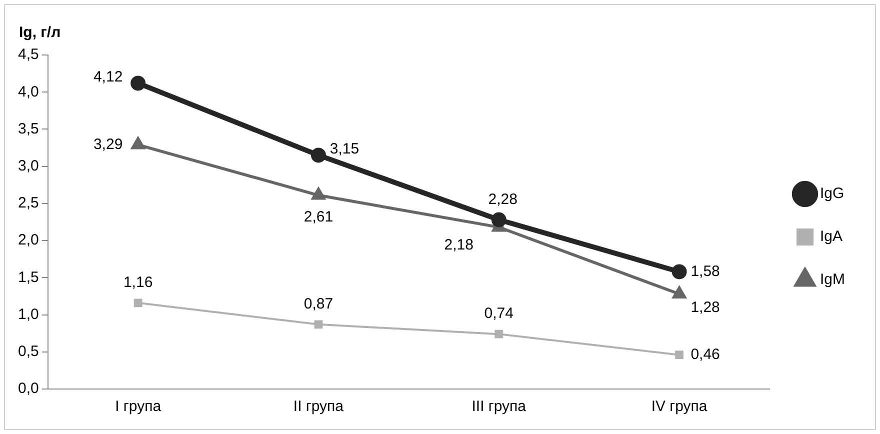 Image resolution: width=880 pixels, height=434 pixels. What do you see at coordinates (499, 407) in the screenshot?
I see `x-tick-label: III група` at bounding box center [499, 407].